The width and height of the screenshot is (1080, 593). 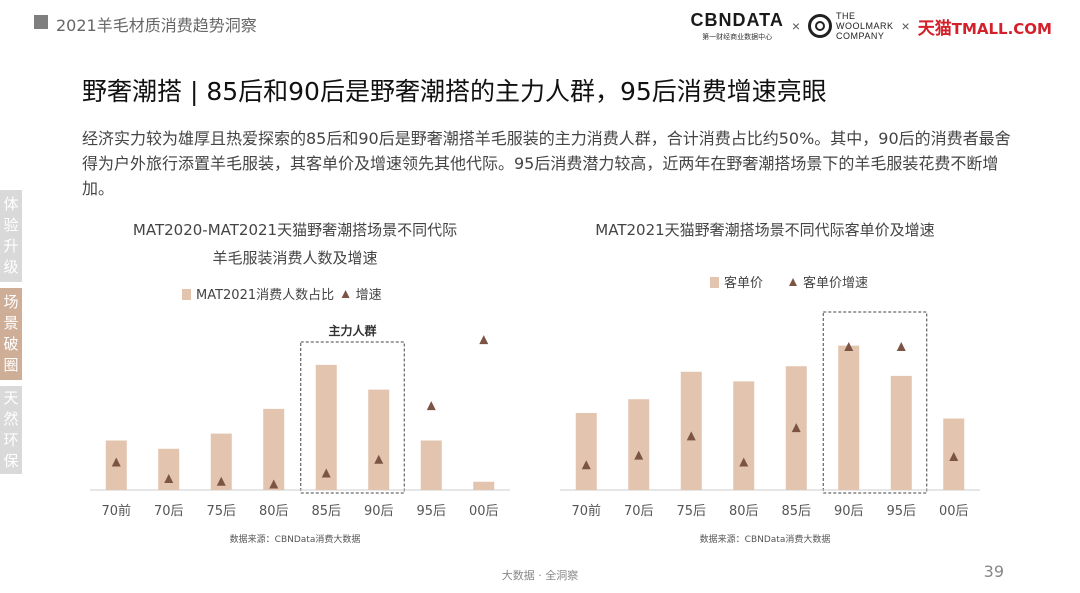 What do you see at coordinates (11, 267) in the screenshot?
I see `side-tab-char: 级` at bounding box center [11, 267].